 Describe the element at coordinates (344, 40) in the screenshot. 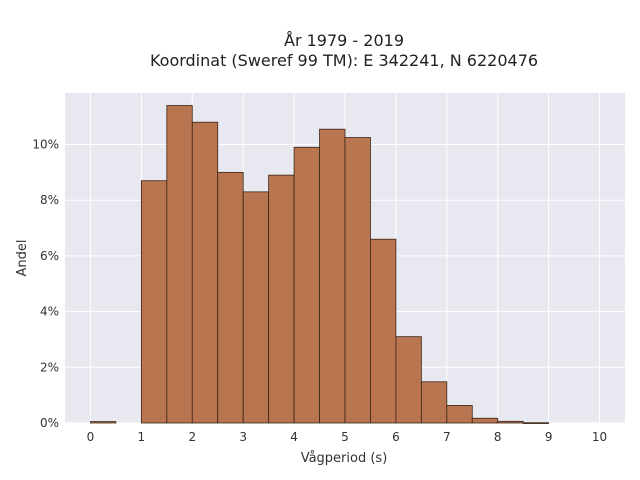

I see `chart-title-line1: År 1979 - 2019` at that location.